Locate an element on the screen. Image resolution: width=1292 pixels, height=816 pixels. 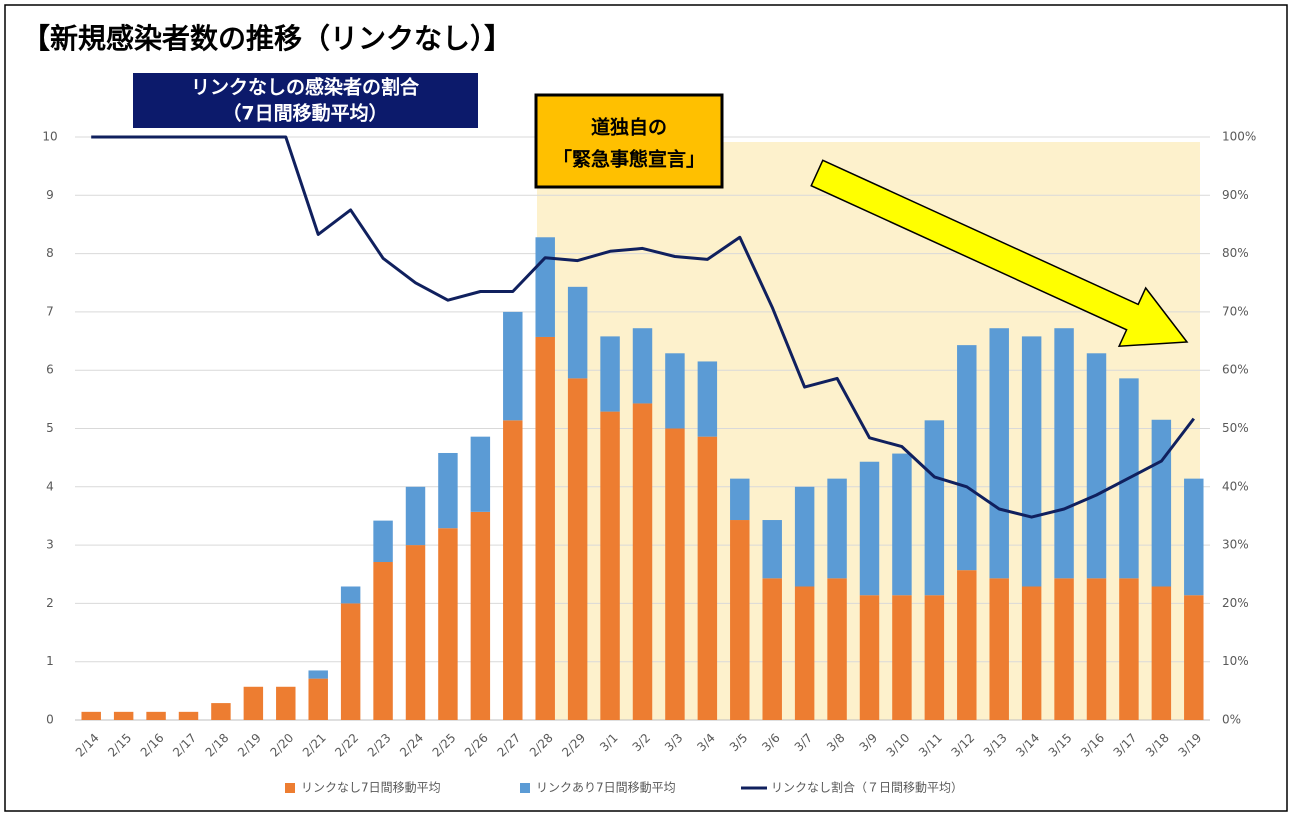
y2-tick-label: 80% is located at coordinates (1235, 253).